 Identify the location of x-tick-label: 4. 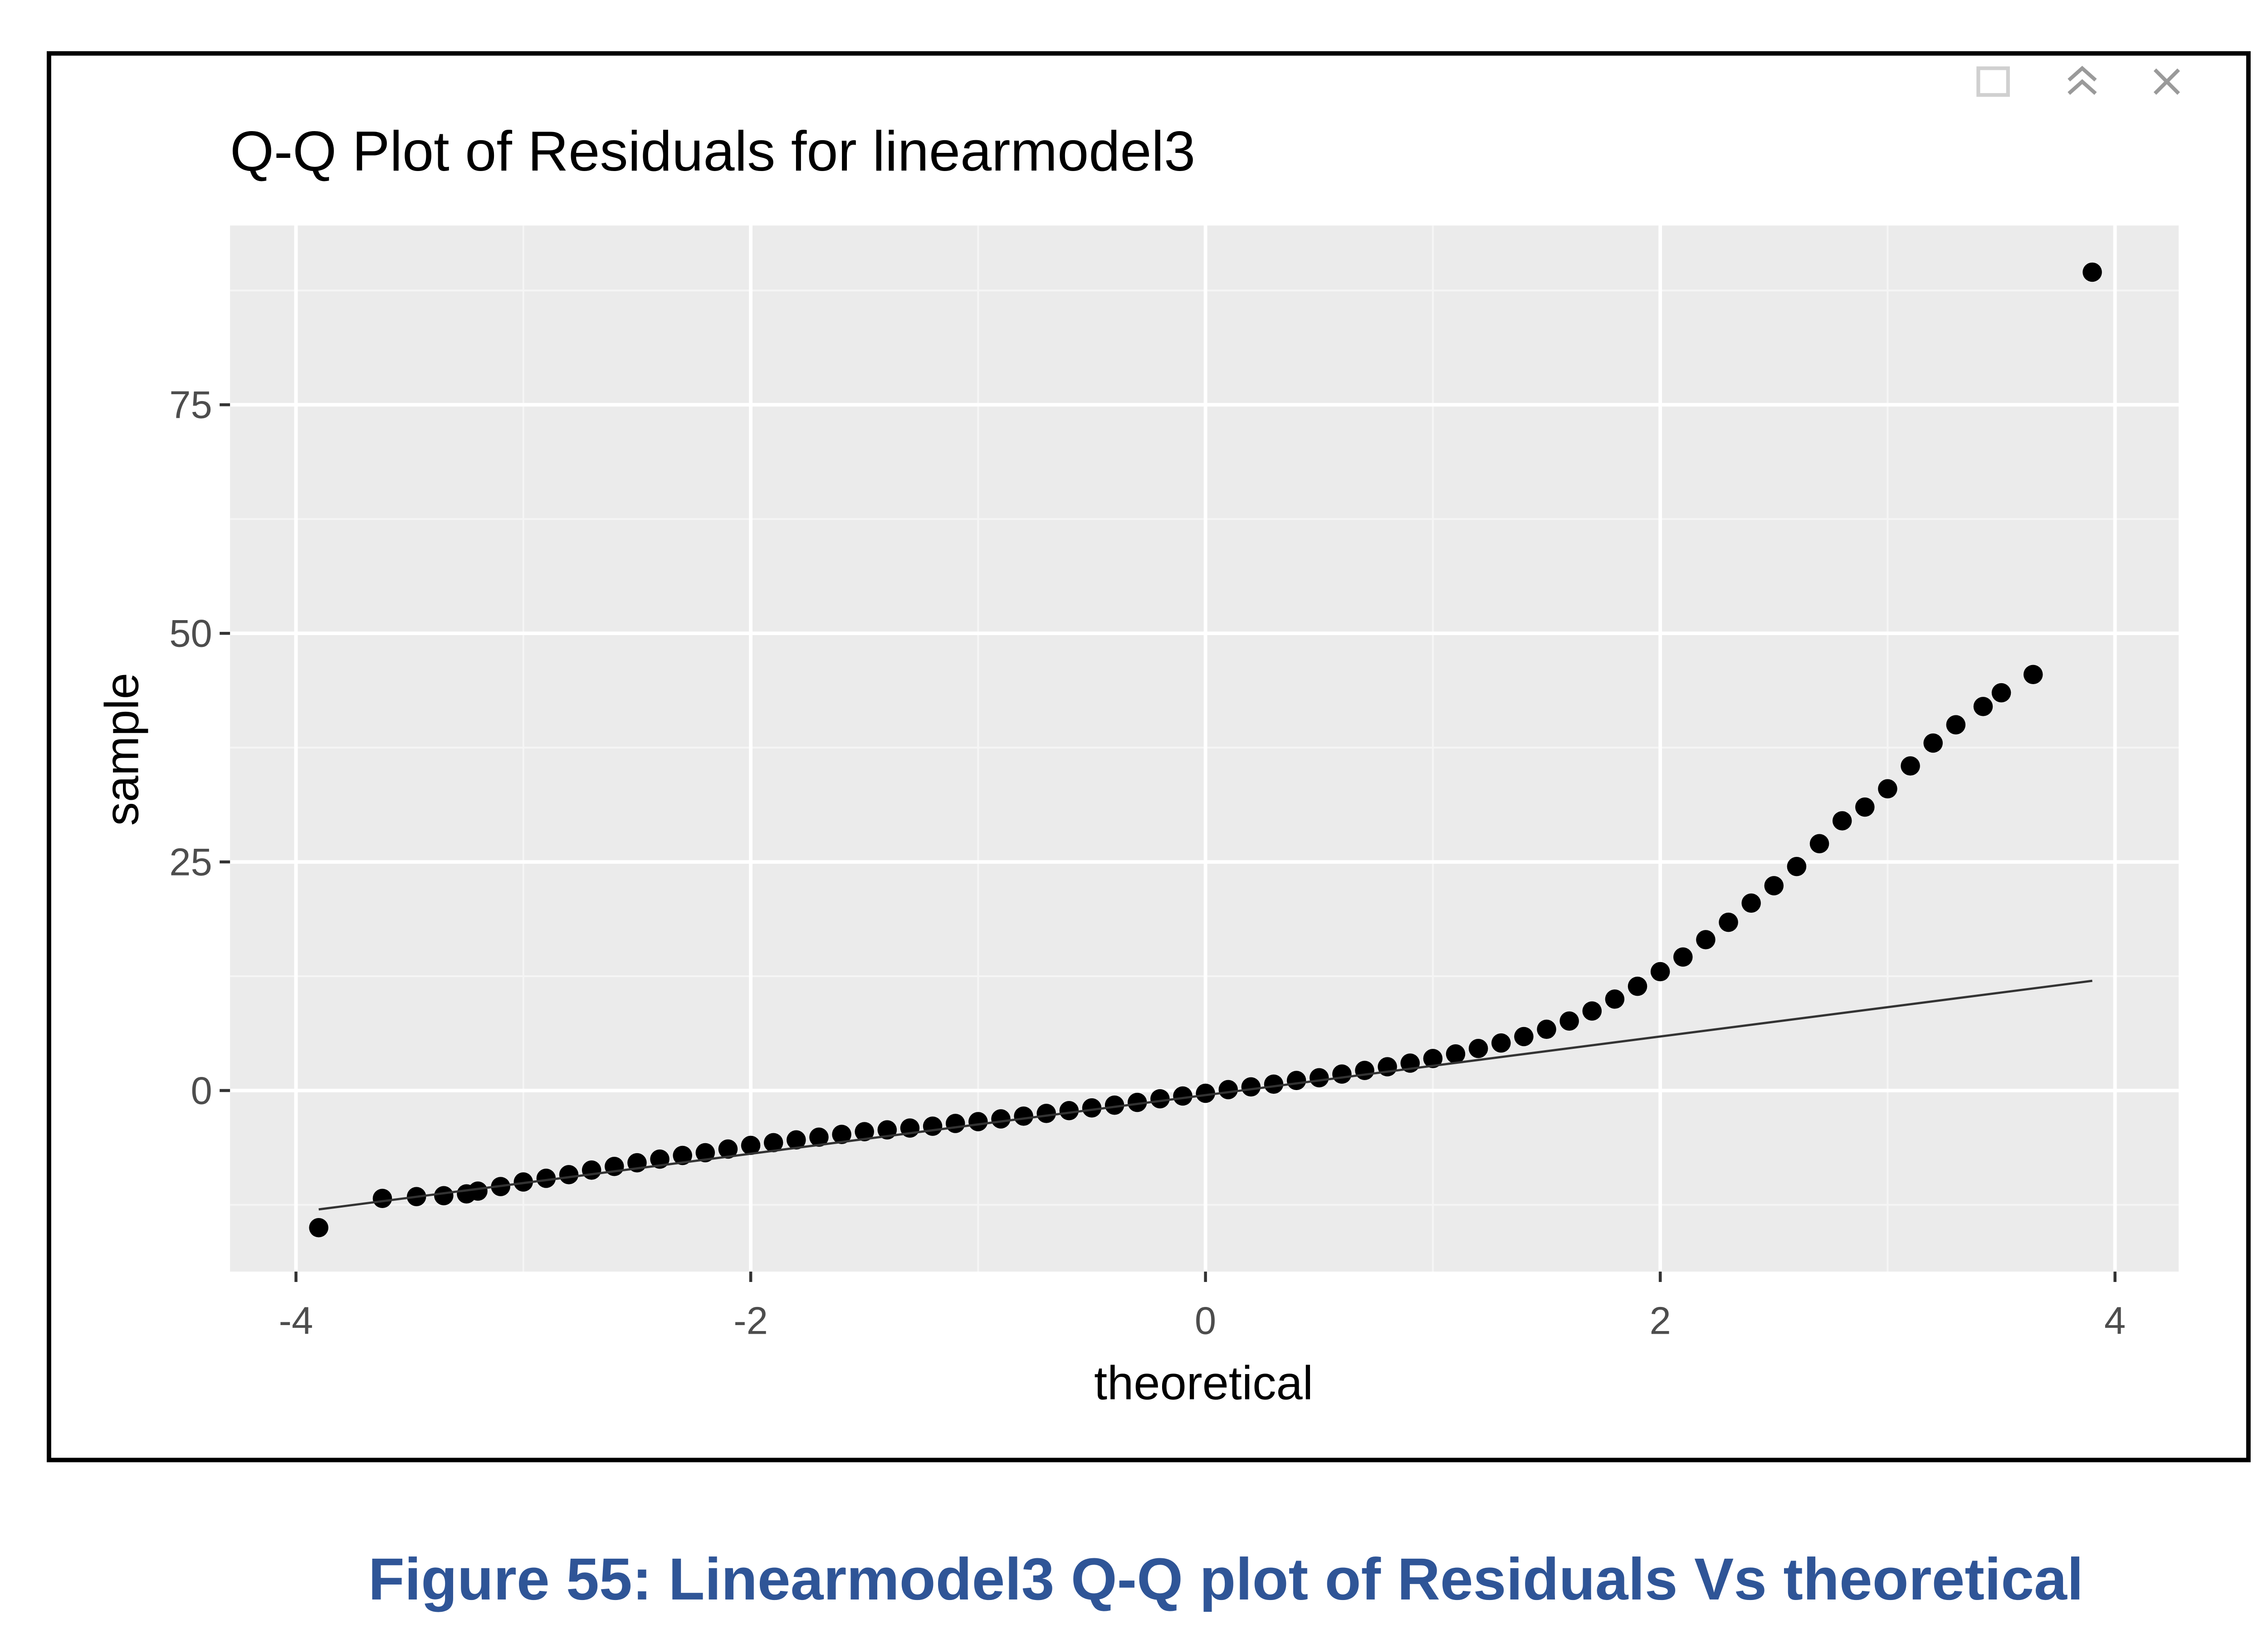
(2115, 1321).